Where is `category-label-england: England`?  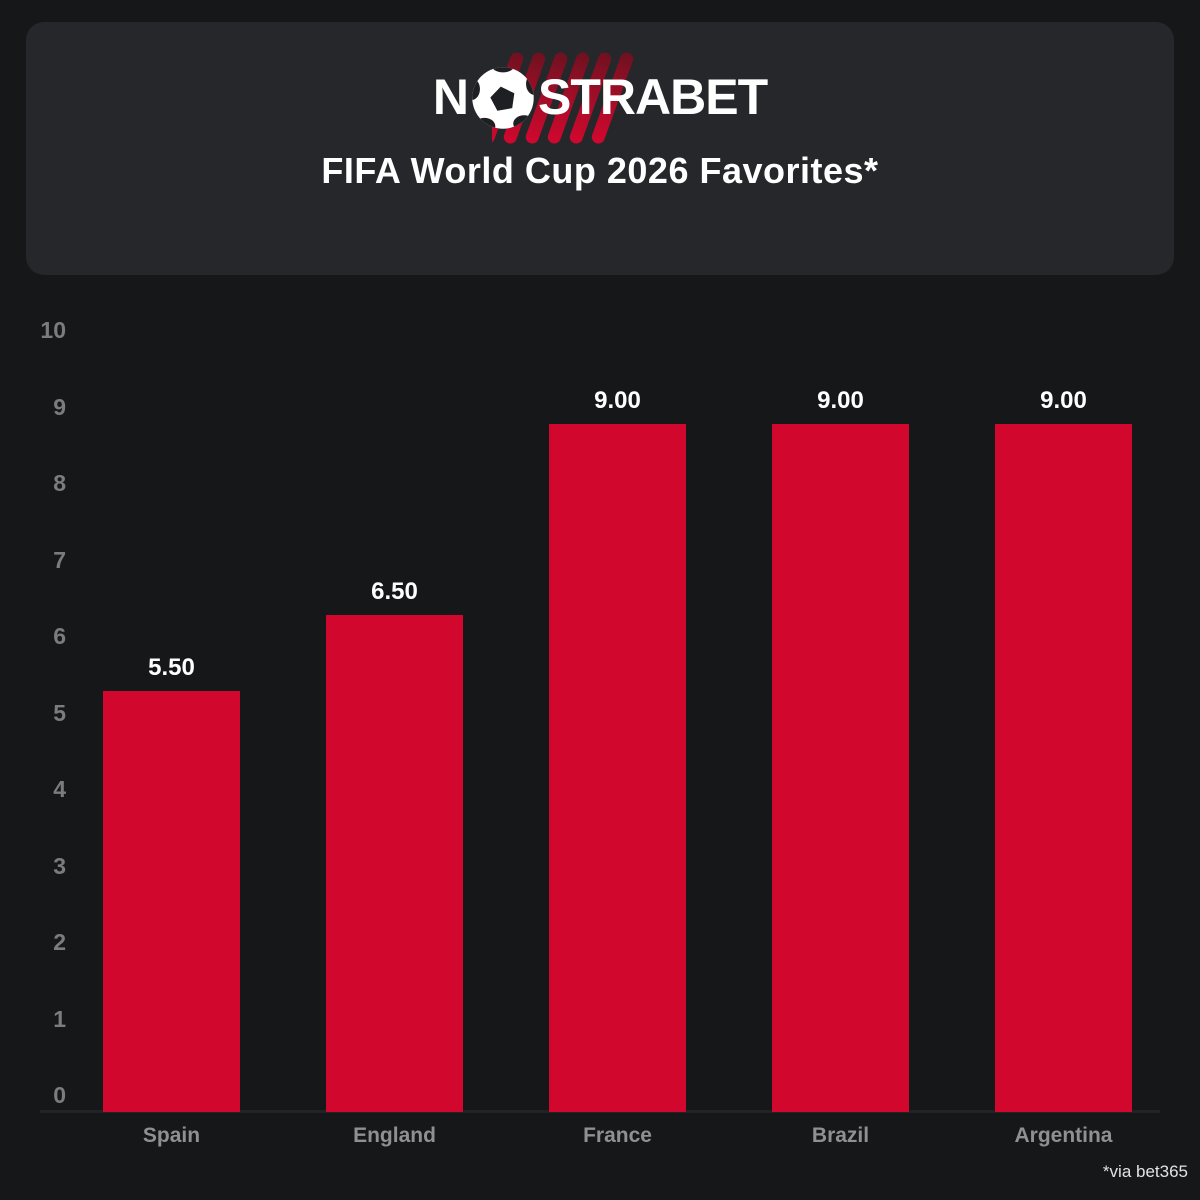
category-label-england: England is located at coordinates (394, 1135).